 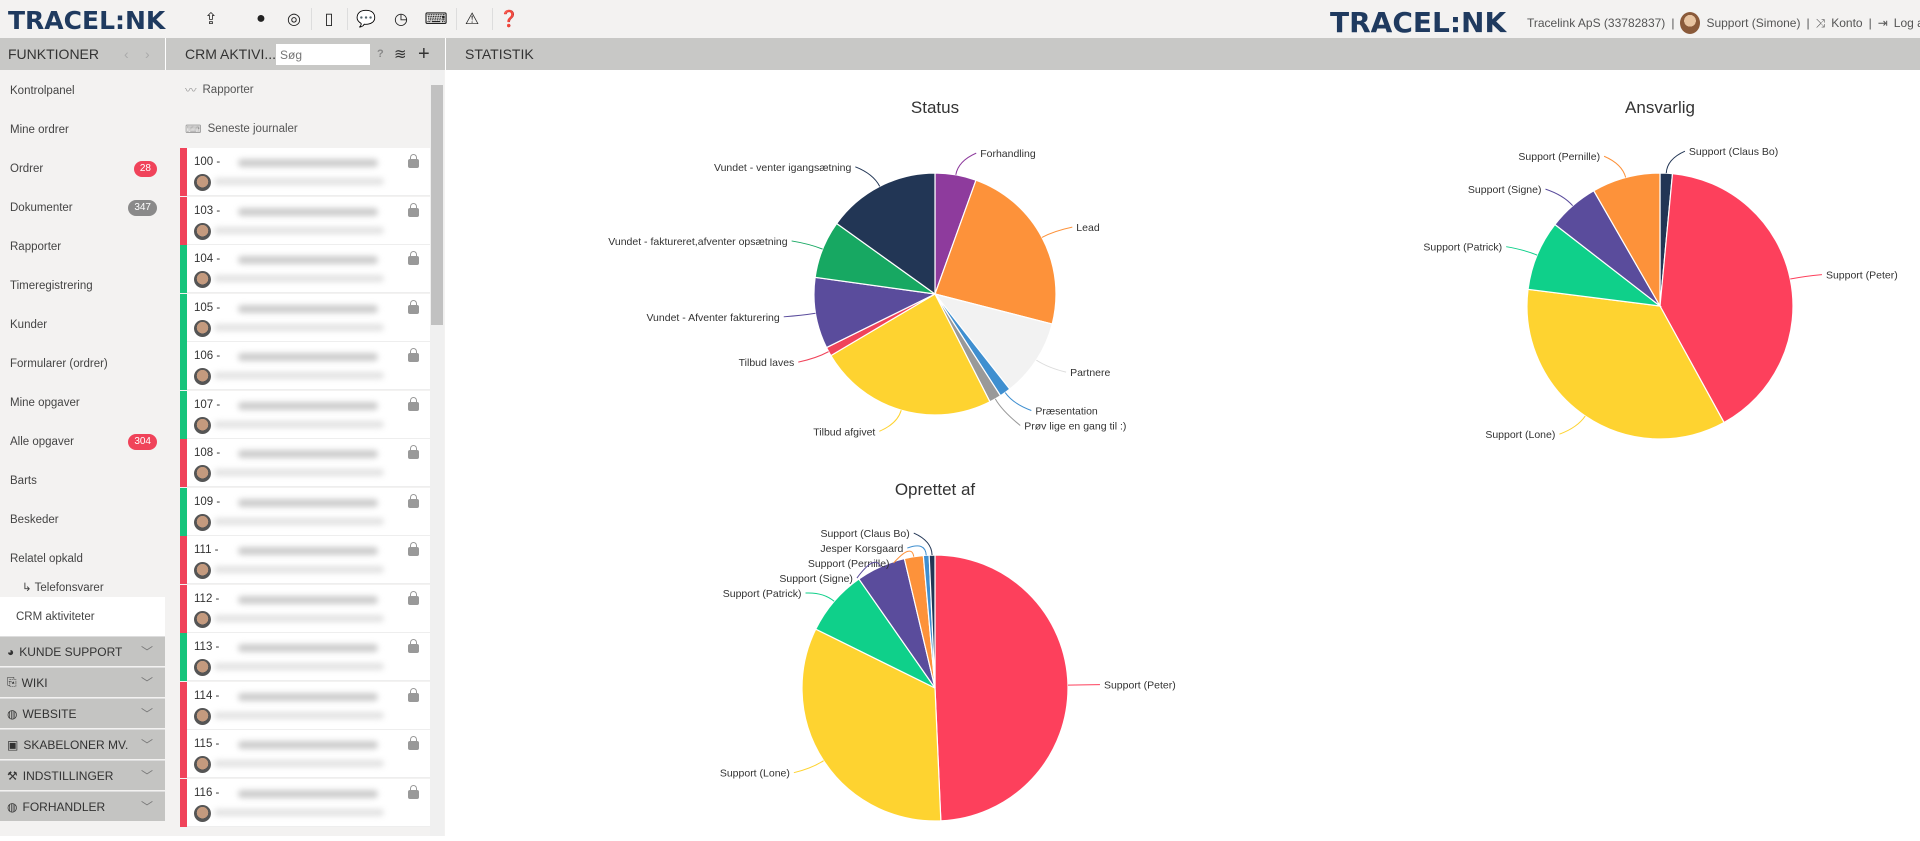 What do you see at coordinates (1907, 23) in the screenshot?
I see `logout-link: Log af` at bounding box center [1907, 23].